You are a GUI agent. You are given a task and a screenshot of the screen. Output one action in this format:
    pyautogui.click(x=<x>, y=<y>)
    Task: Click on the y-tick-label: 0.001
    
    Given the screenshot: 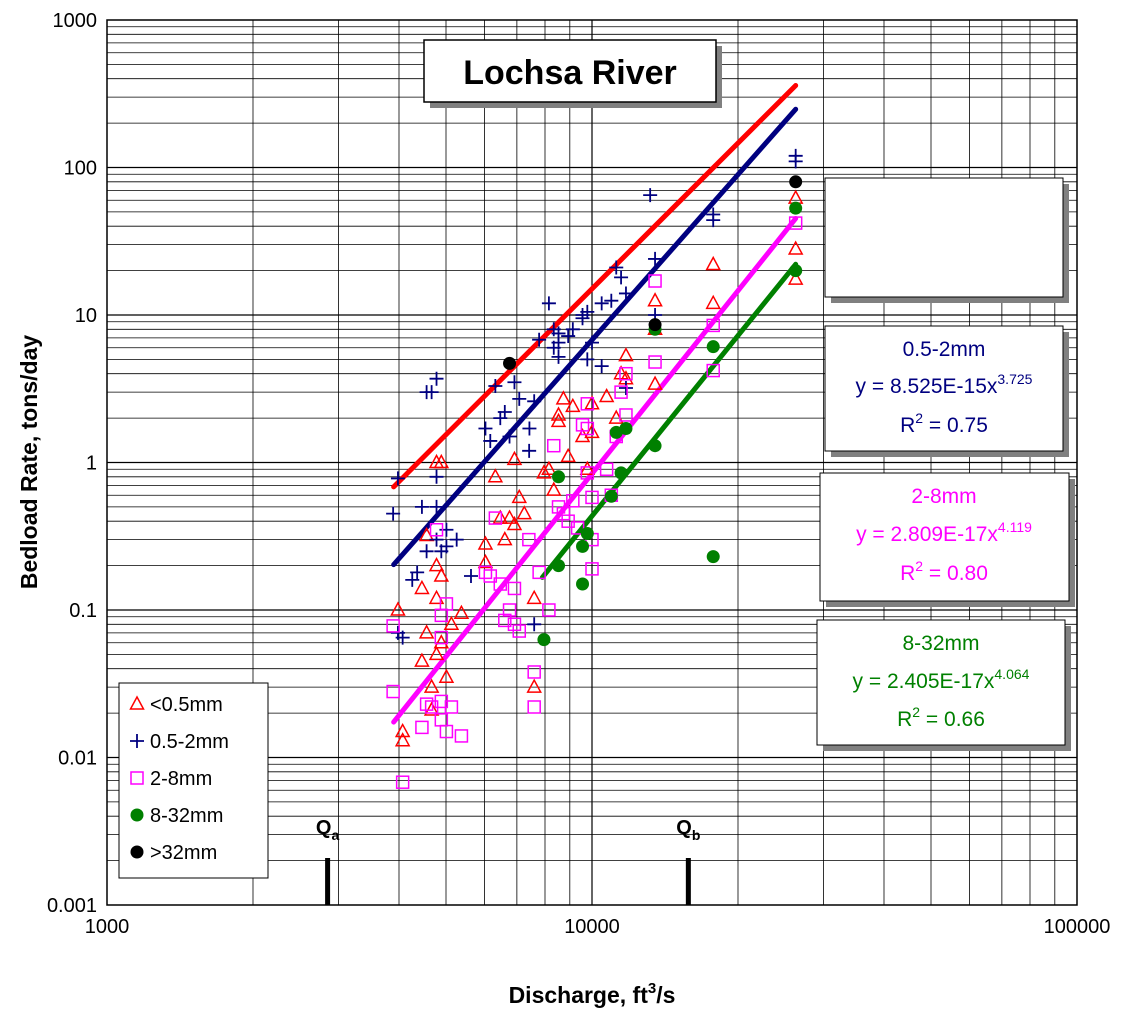 What is the action you would take?
    pyautogui.click(x=72, y=906)
    